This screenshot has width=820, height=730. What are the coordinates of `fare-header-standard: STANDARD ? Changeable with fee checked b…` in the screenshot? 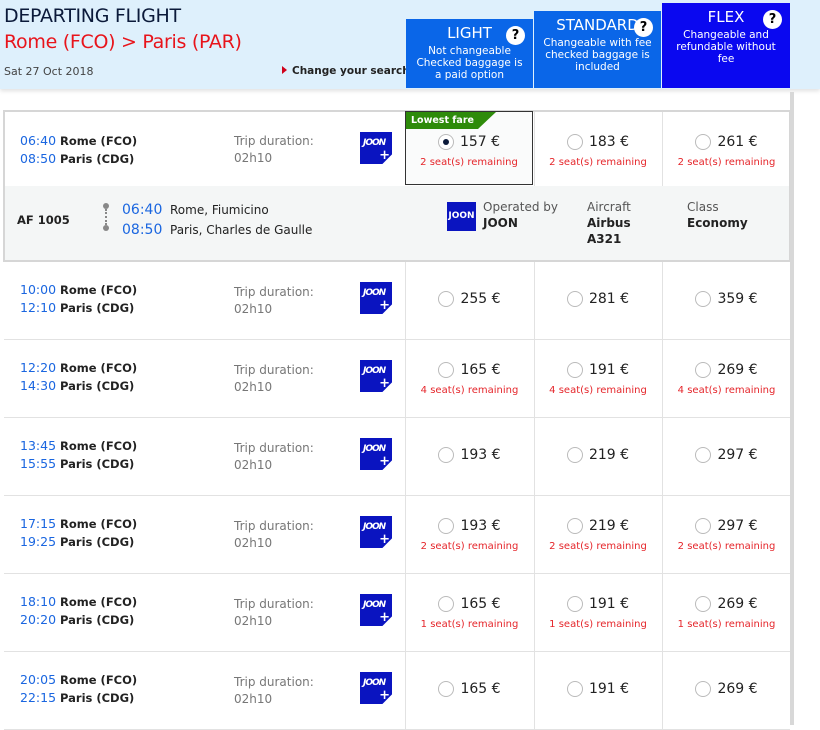 It's located at (597, 49).